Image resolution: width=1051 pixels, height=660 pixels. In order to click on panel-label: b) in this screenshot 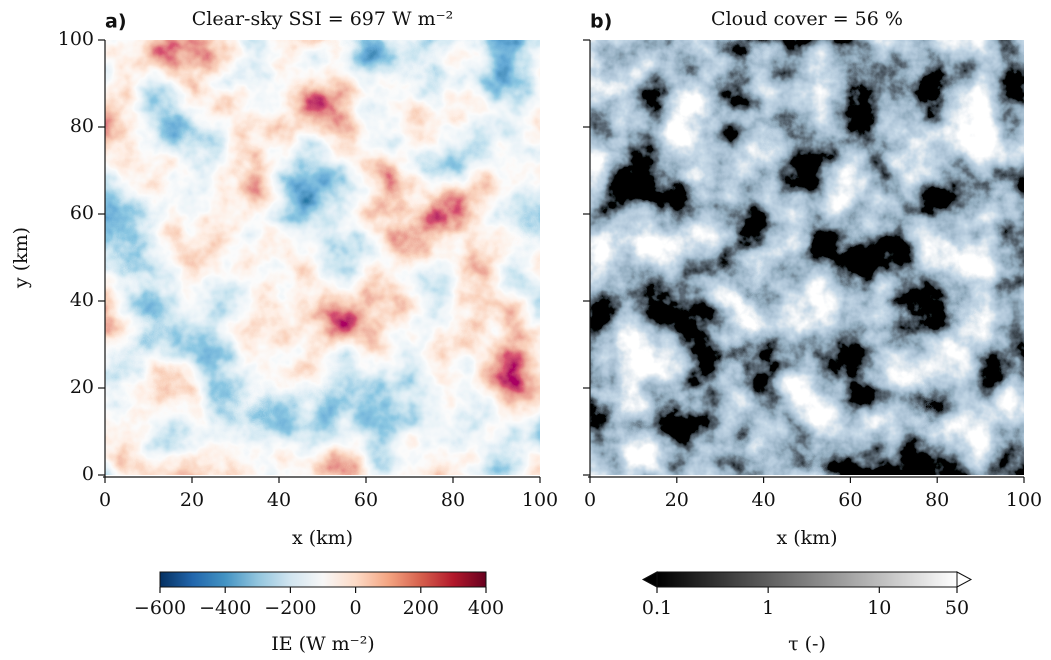, I will do `click(601, 22)`.